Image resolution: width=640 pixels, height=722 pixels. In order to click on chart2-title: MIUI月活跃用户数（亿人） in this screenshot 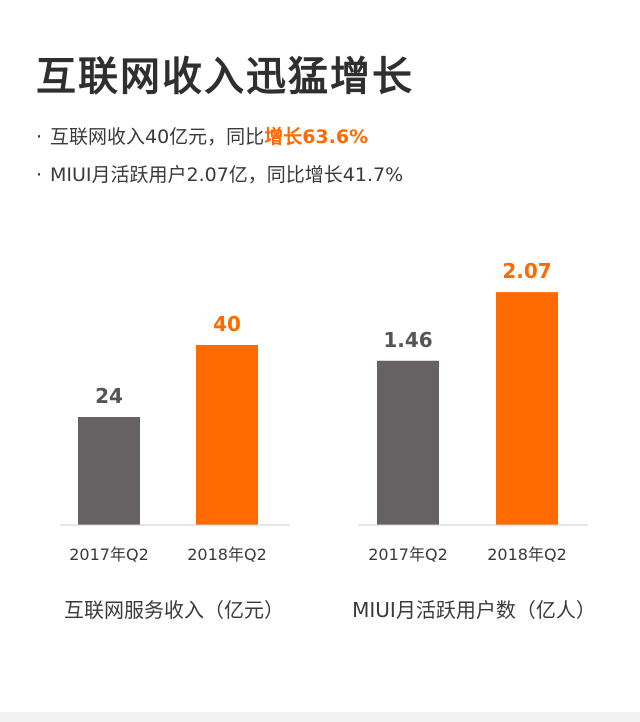, I will do `click(474, 610)`.